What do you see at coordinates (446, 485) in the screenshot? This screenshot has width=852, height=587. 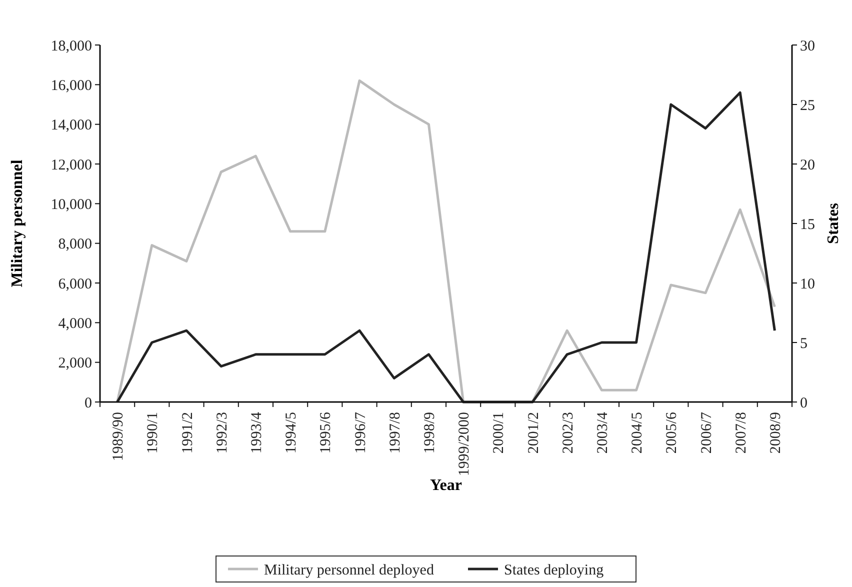 I see `x-axis-title: Year` at bounding box center [446, 485].